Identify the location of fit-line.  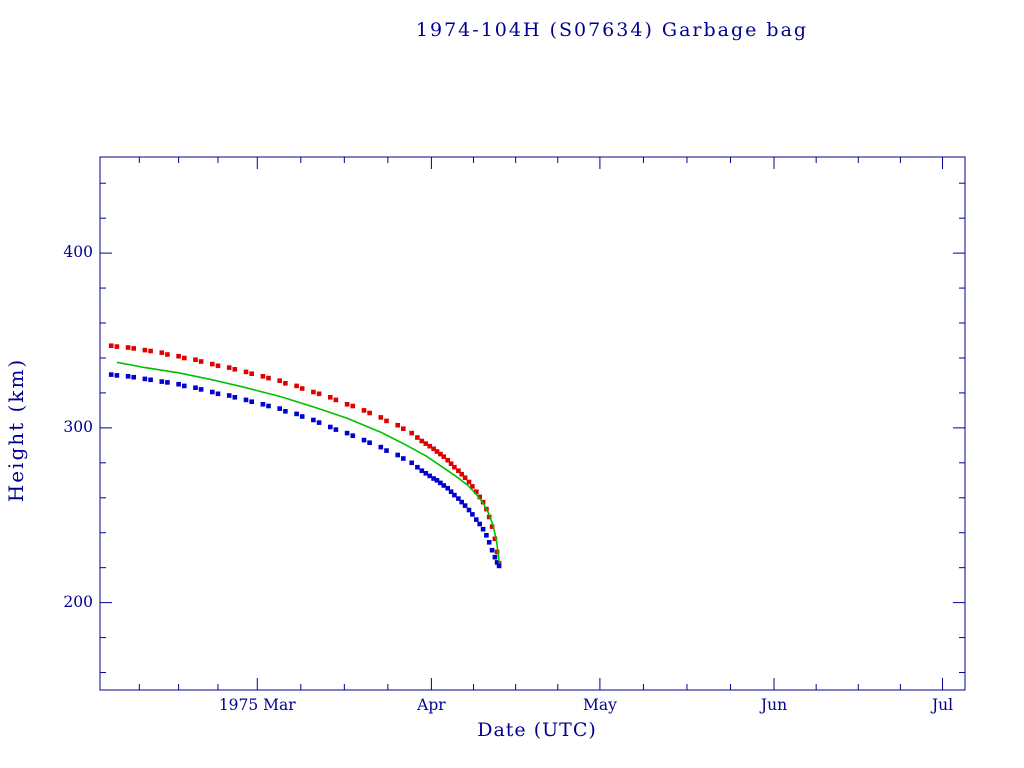
(308, 462).